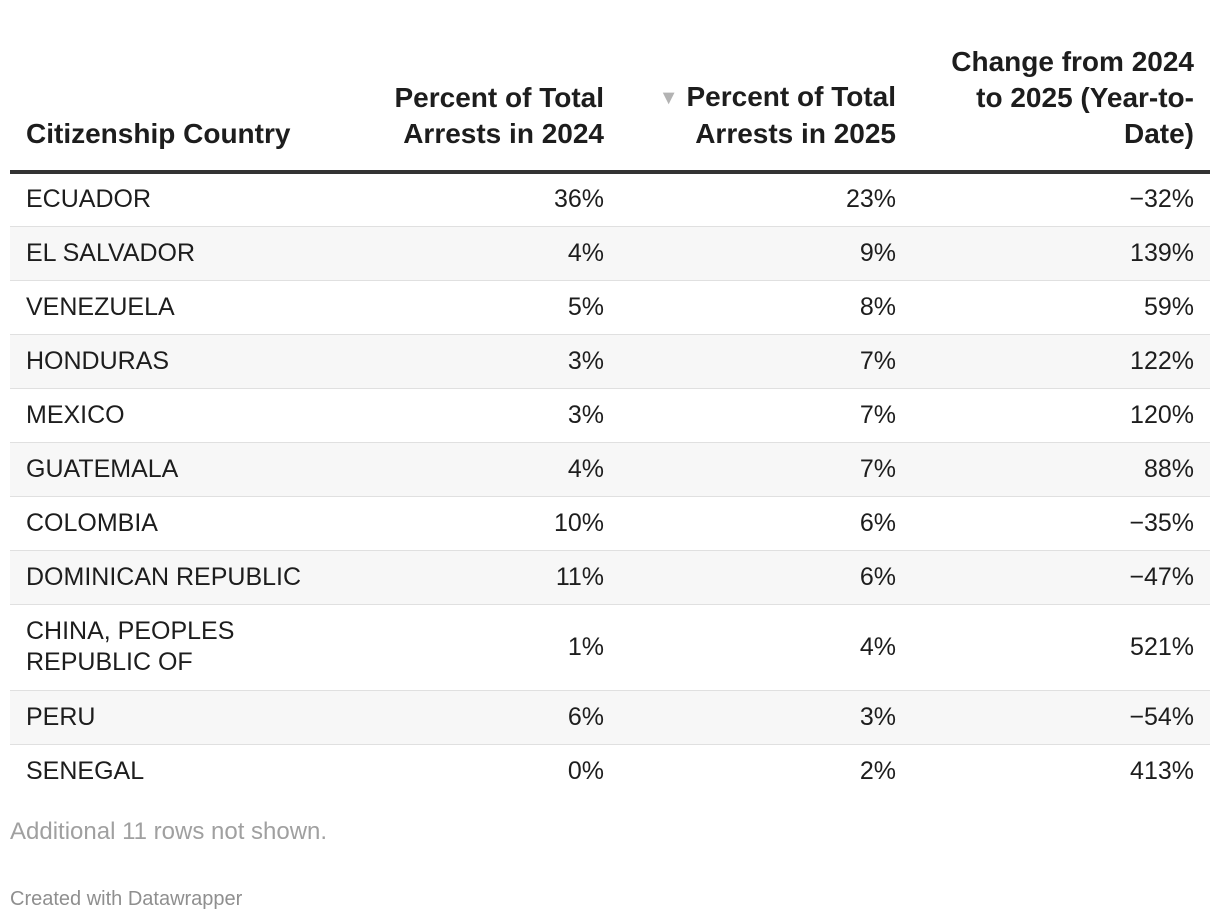 This screenshot has width=1220, height=924. What do you see at coordinates (193, 523) in the screenshot?
I see `country-cell: COLOMBIA` at bounding box center [193, 523].